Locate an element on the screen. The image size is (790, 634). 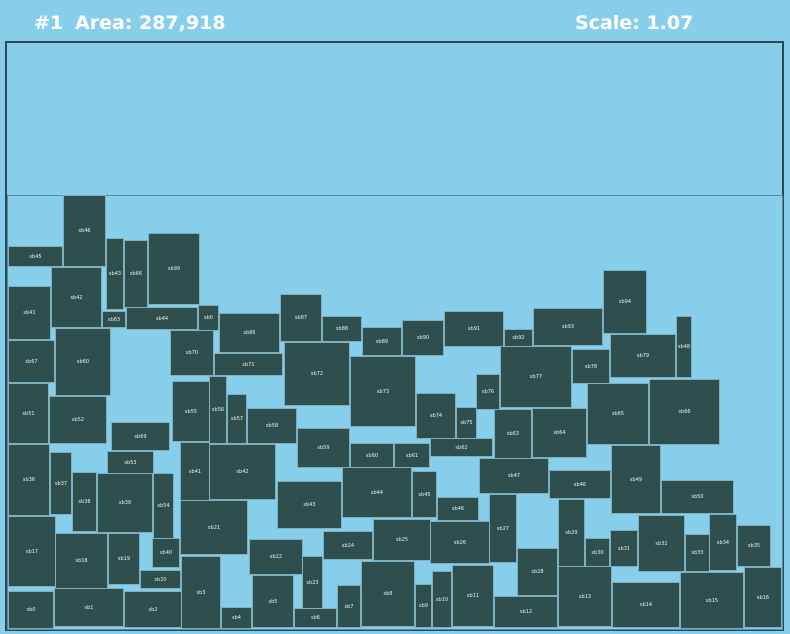
box-sb25: sb25 is located at coordinates (402, 540).